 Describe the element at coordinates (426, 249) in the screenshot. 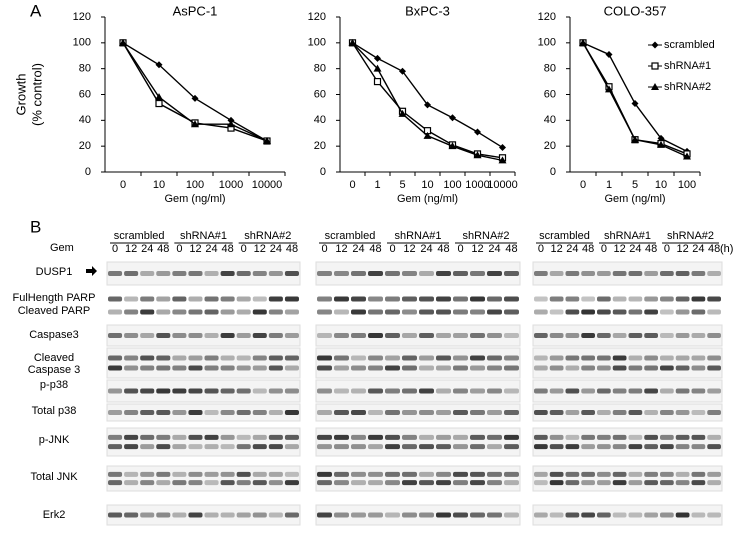

I see `timepoint-label: 24` at that location.